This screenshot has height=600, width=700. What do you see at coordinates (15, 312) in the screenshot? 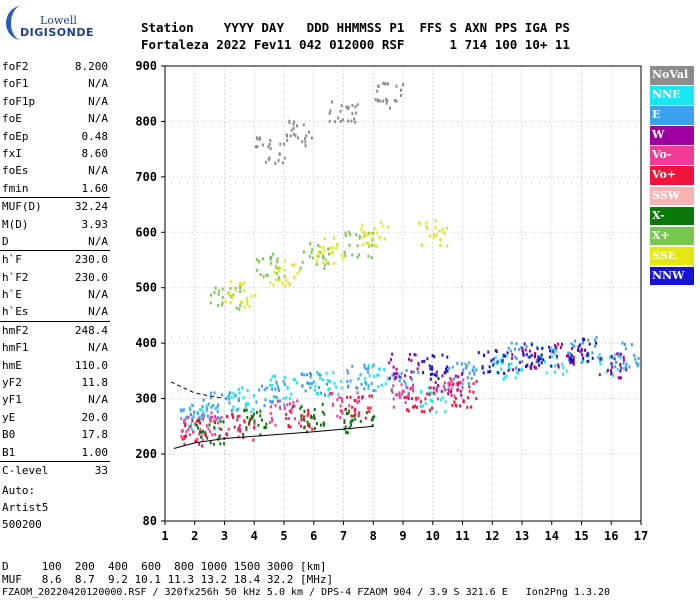
I see `param-key: h`Es` at bounding box center [15, 312].